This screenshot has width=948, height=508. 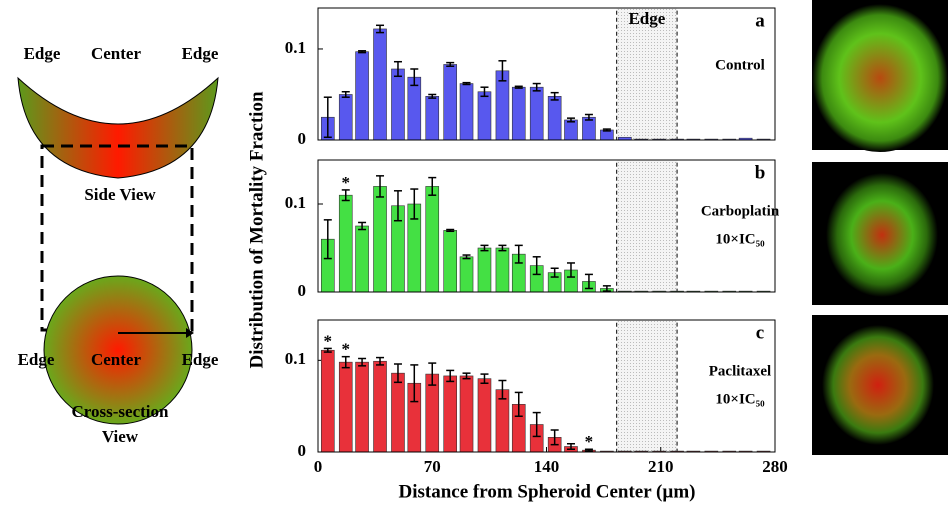 What do you see at coordinates (432, 466) in the screenshot?
I see `x-tick-label: 70` at bounding box center [432, 466].